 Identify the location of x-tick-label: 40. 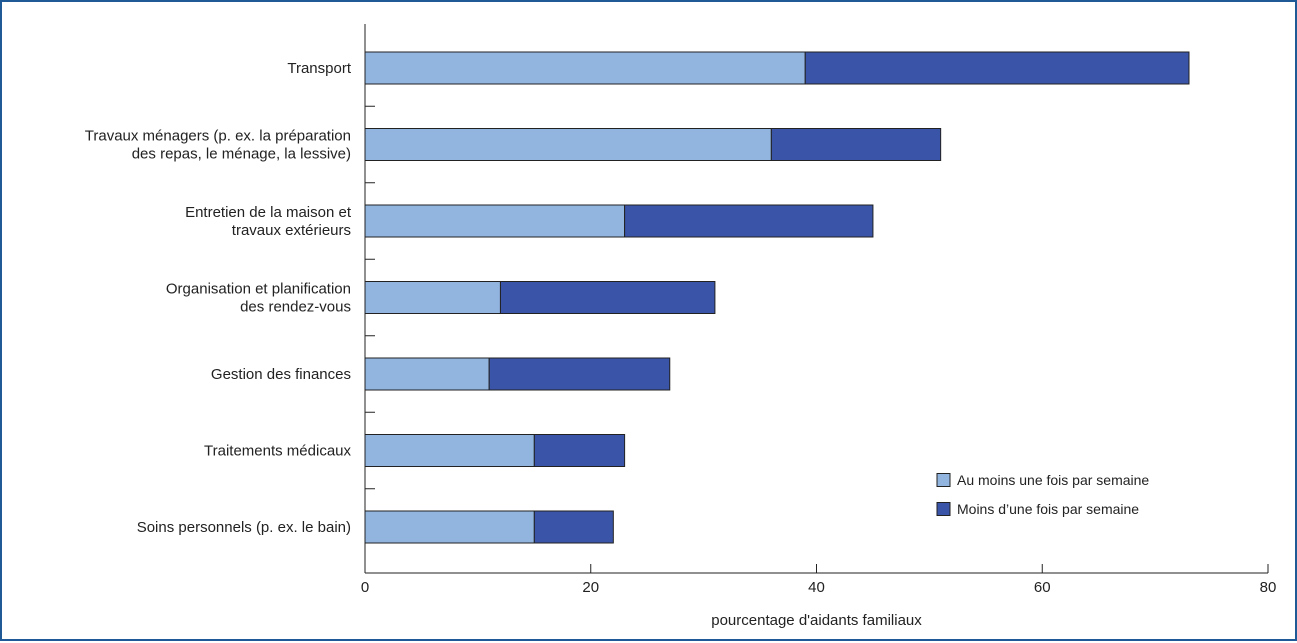
(816, 587).